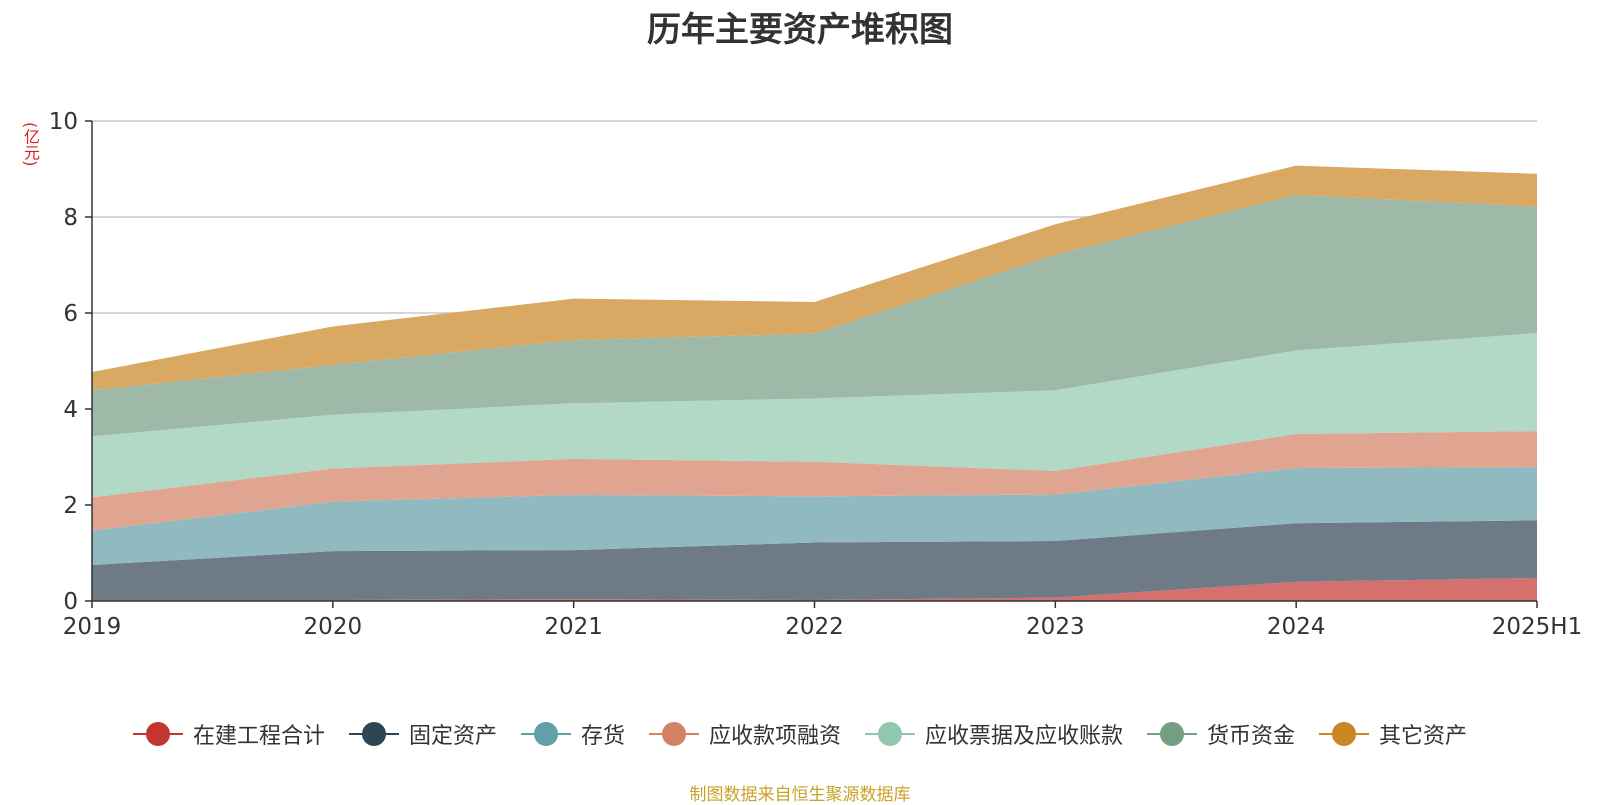 This screenshot has width=1600, height=805. I want to click on y-tick-label: 8, so click(70, 218).